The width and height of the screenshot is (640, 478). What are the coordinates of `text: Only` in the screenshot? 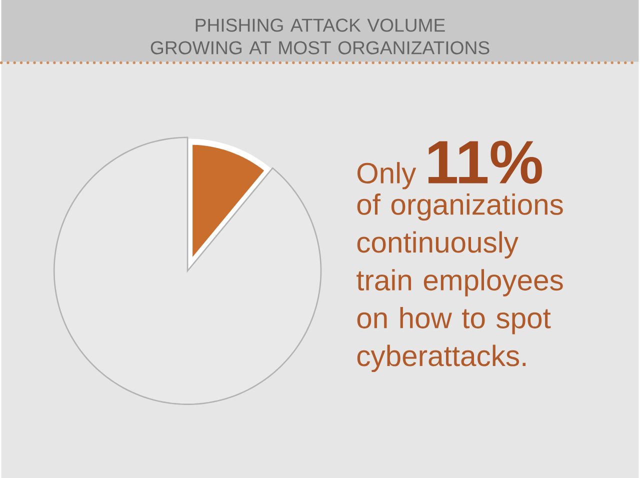 It's located at (386, 176).